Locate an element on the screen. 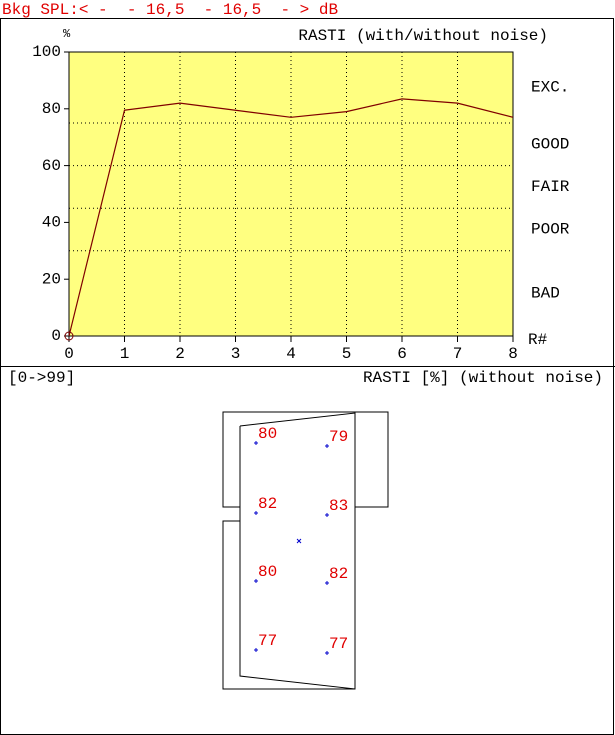 The height and width of the screenshot is (735, 615). room-outline is located at coordinates (305, 550).